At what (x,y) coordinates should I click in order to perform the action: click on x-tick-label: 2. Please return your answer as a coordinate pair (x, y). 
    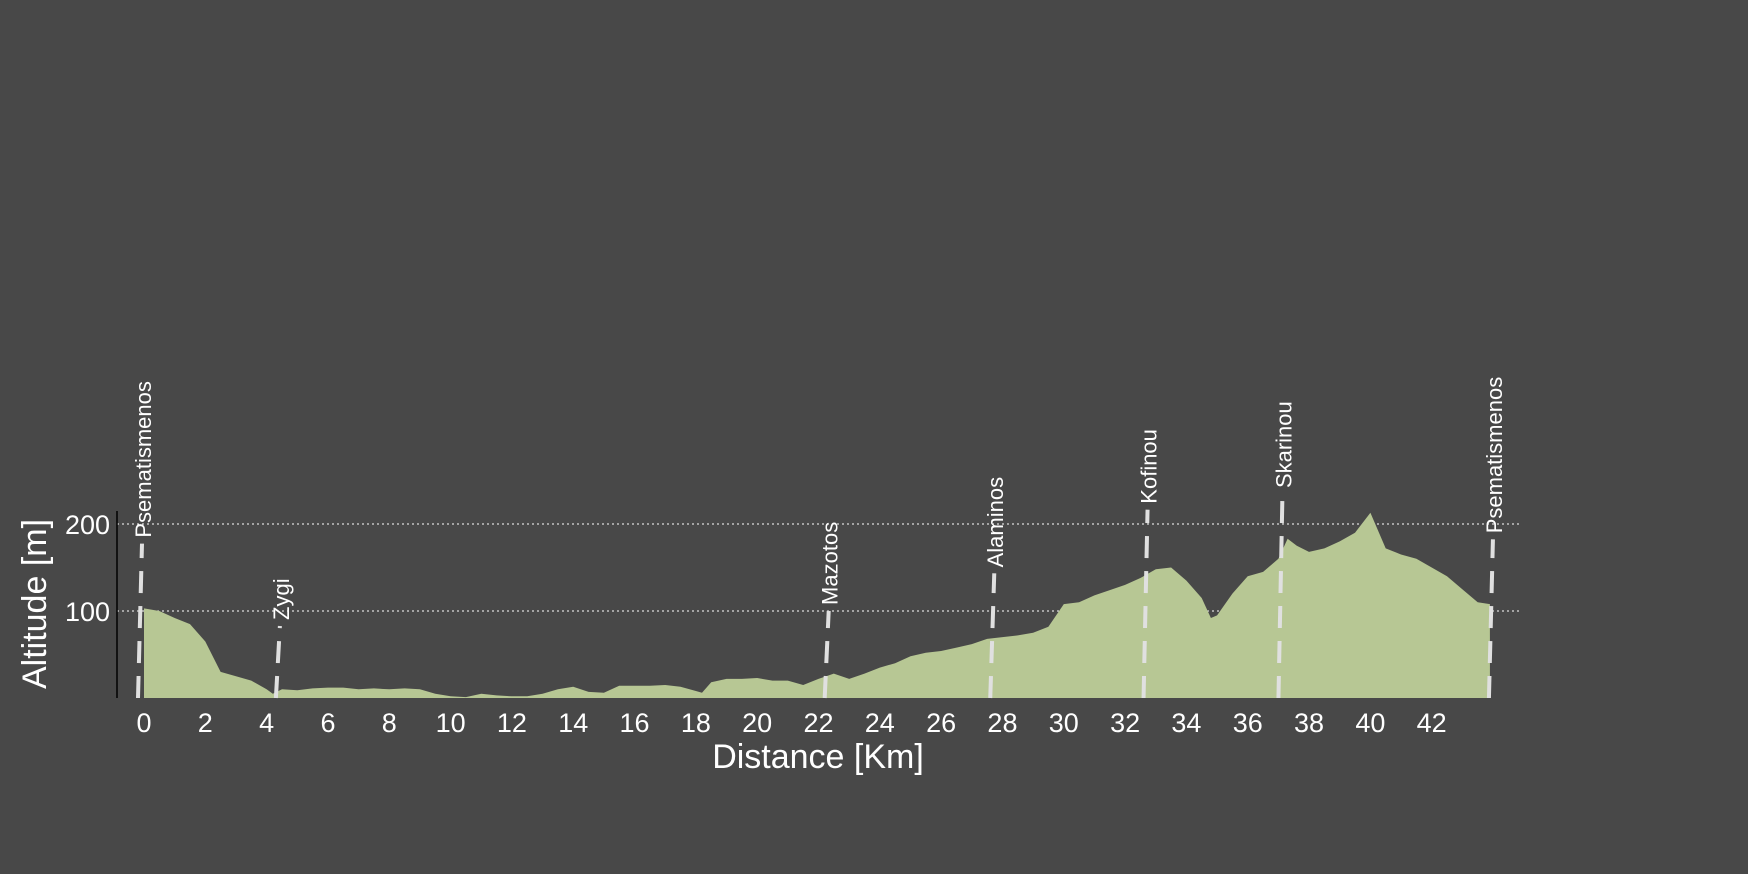
    Looking at the image, I should click on (205, 723).